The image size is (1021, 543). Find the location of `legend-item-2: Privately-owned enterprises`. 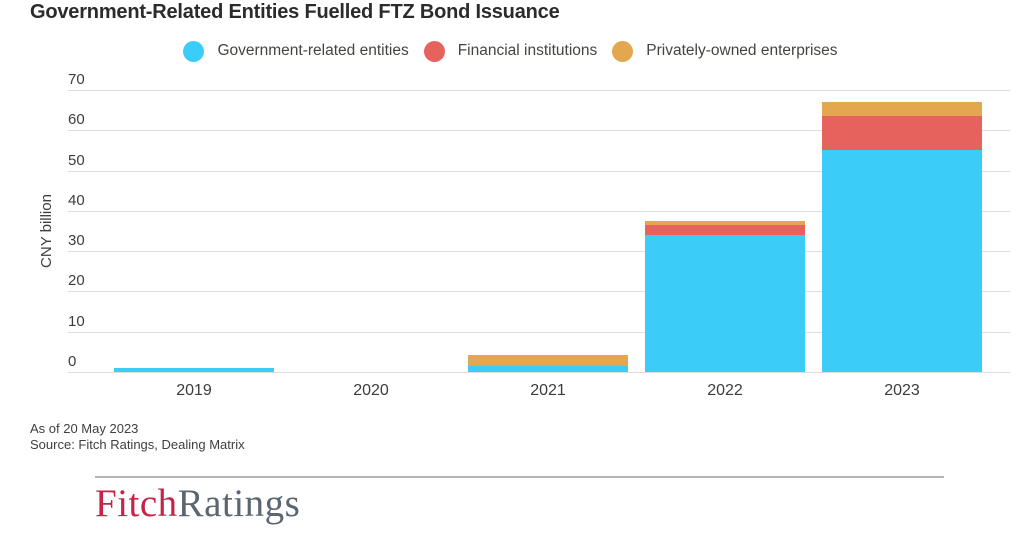

legend-item-2: Privately-owned enterprises is located at coordinates (725, 51).